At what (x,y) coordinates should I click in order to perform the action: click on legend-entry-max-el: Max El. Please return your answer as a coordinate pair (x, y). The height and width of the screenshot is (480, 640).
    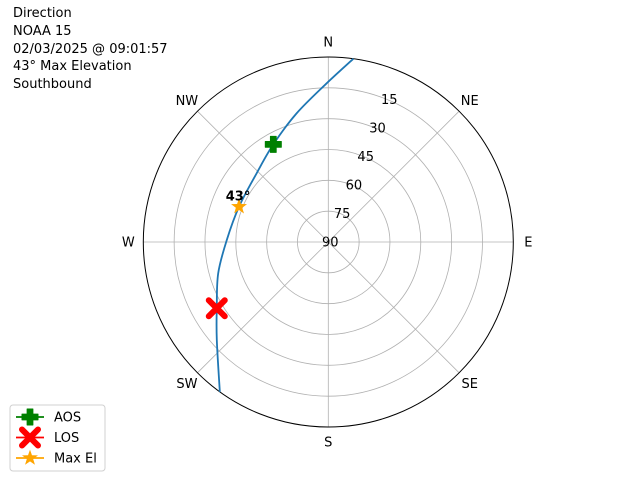
    Looking at the image, I should click on (56, 458).